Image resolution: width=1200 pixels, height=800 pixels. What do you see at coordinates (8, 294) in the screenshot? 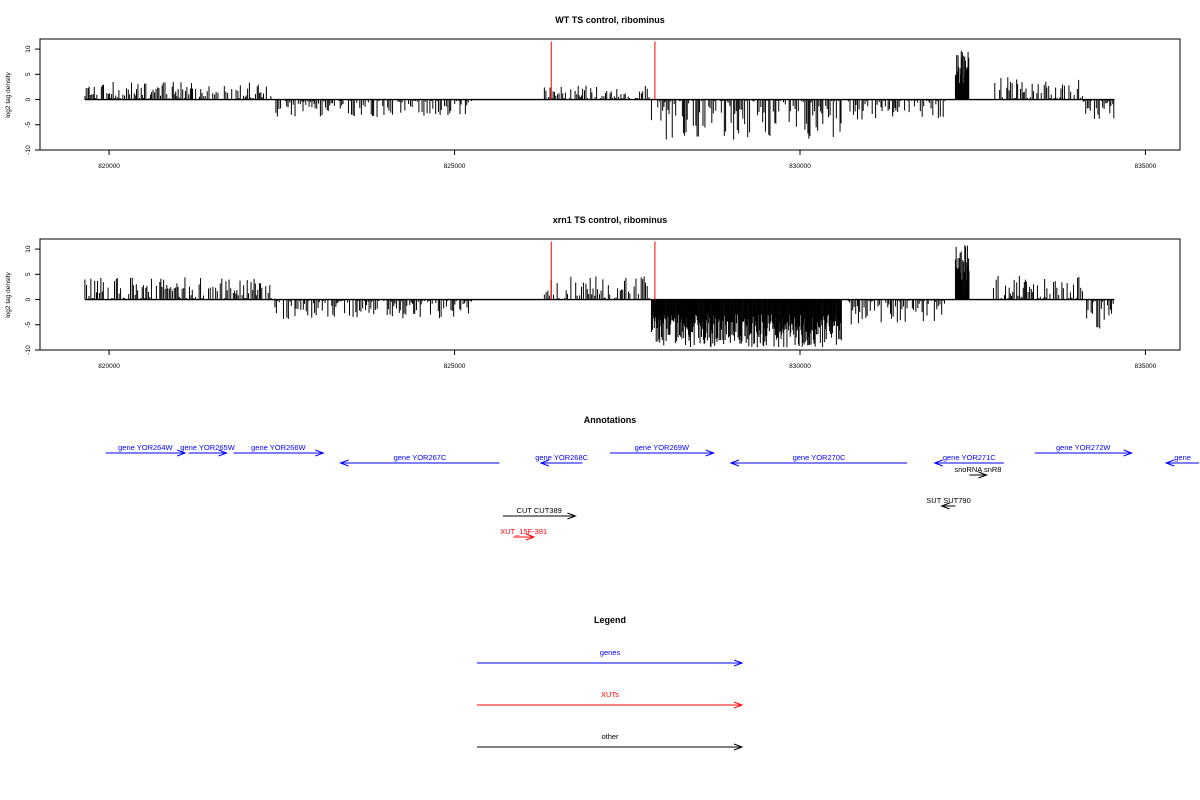
I see `y-axis-label-xrn1: log2 tag density` at bounding box center [8, 294].